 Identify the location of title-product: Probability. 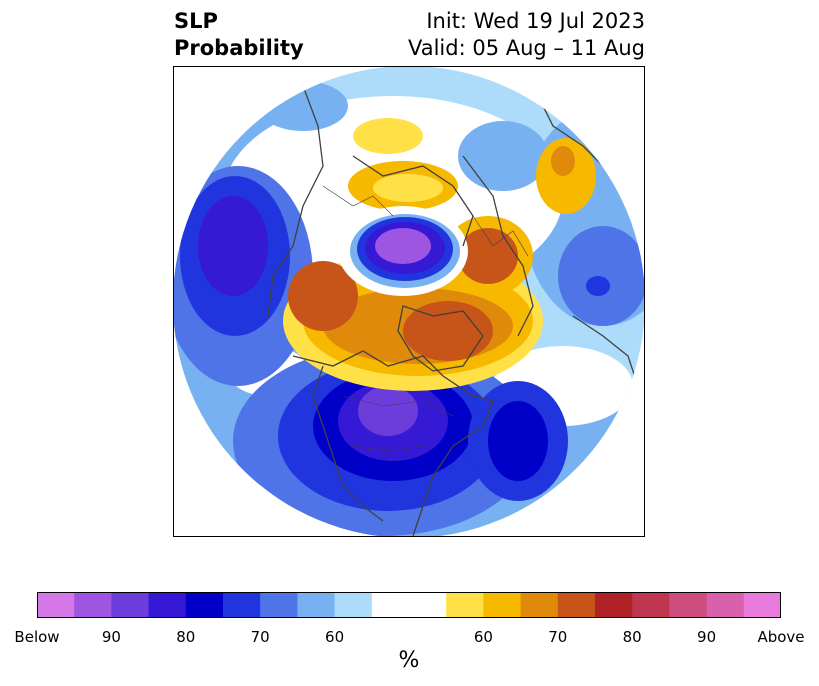
(239, 48).